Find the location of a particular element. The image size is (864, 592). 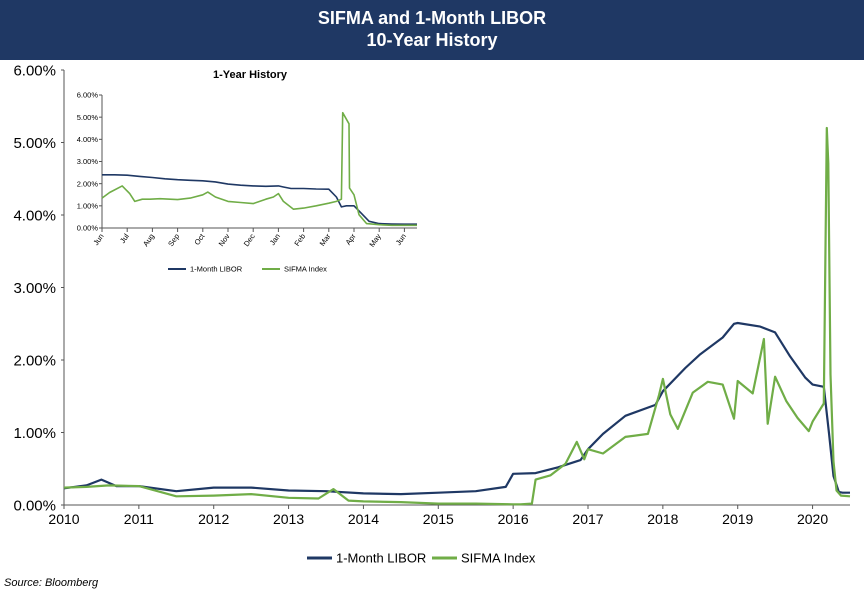

series-line-sifma is located at coordinates (259, 169).